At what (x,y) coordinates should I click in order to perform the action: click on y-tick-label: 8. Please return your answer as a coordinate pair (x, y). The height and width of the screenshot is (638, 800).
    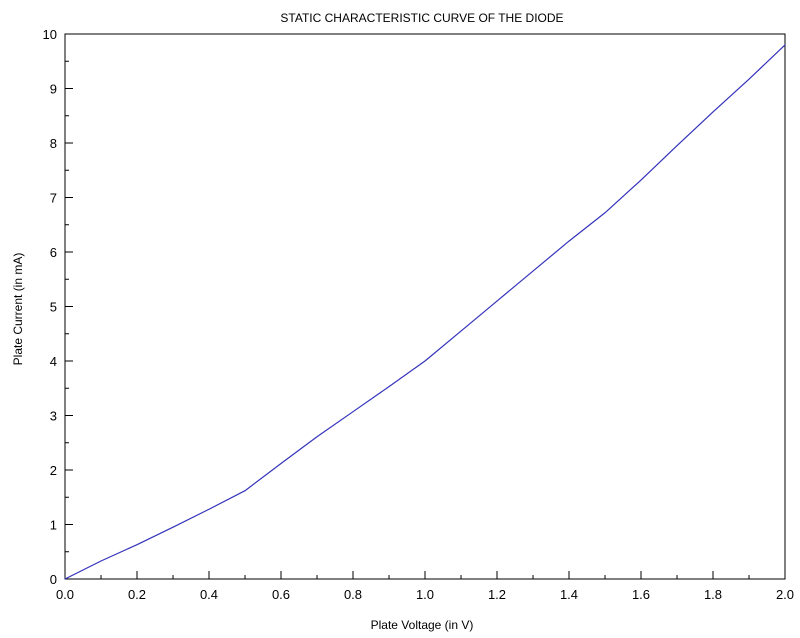
    Looking at the image, I should click on (53, 143).